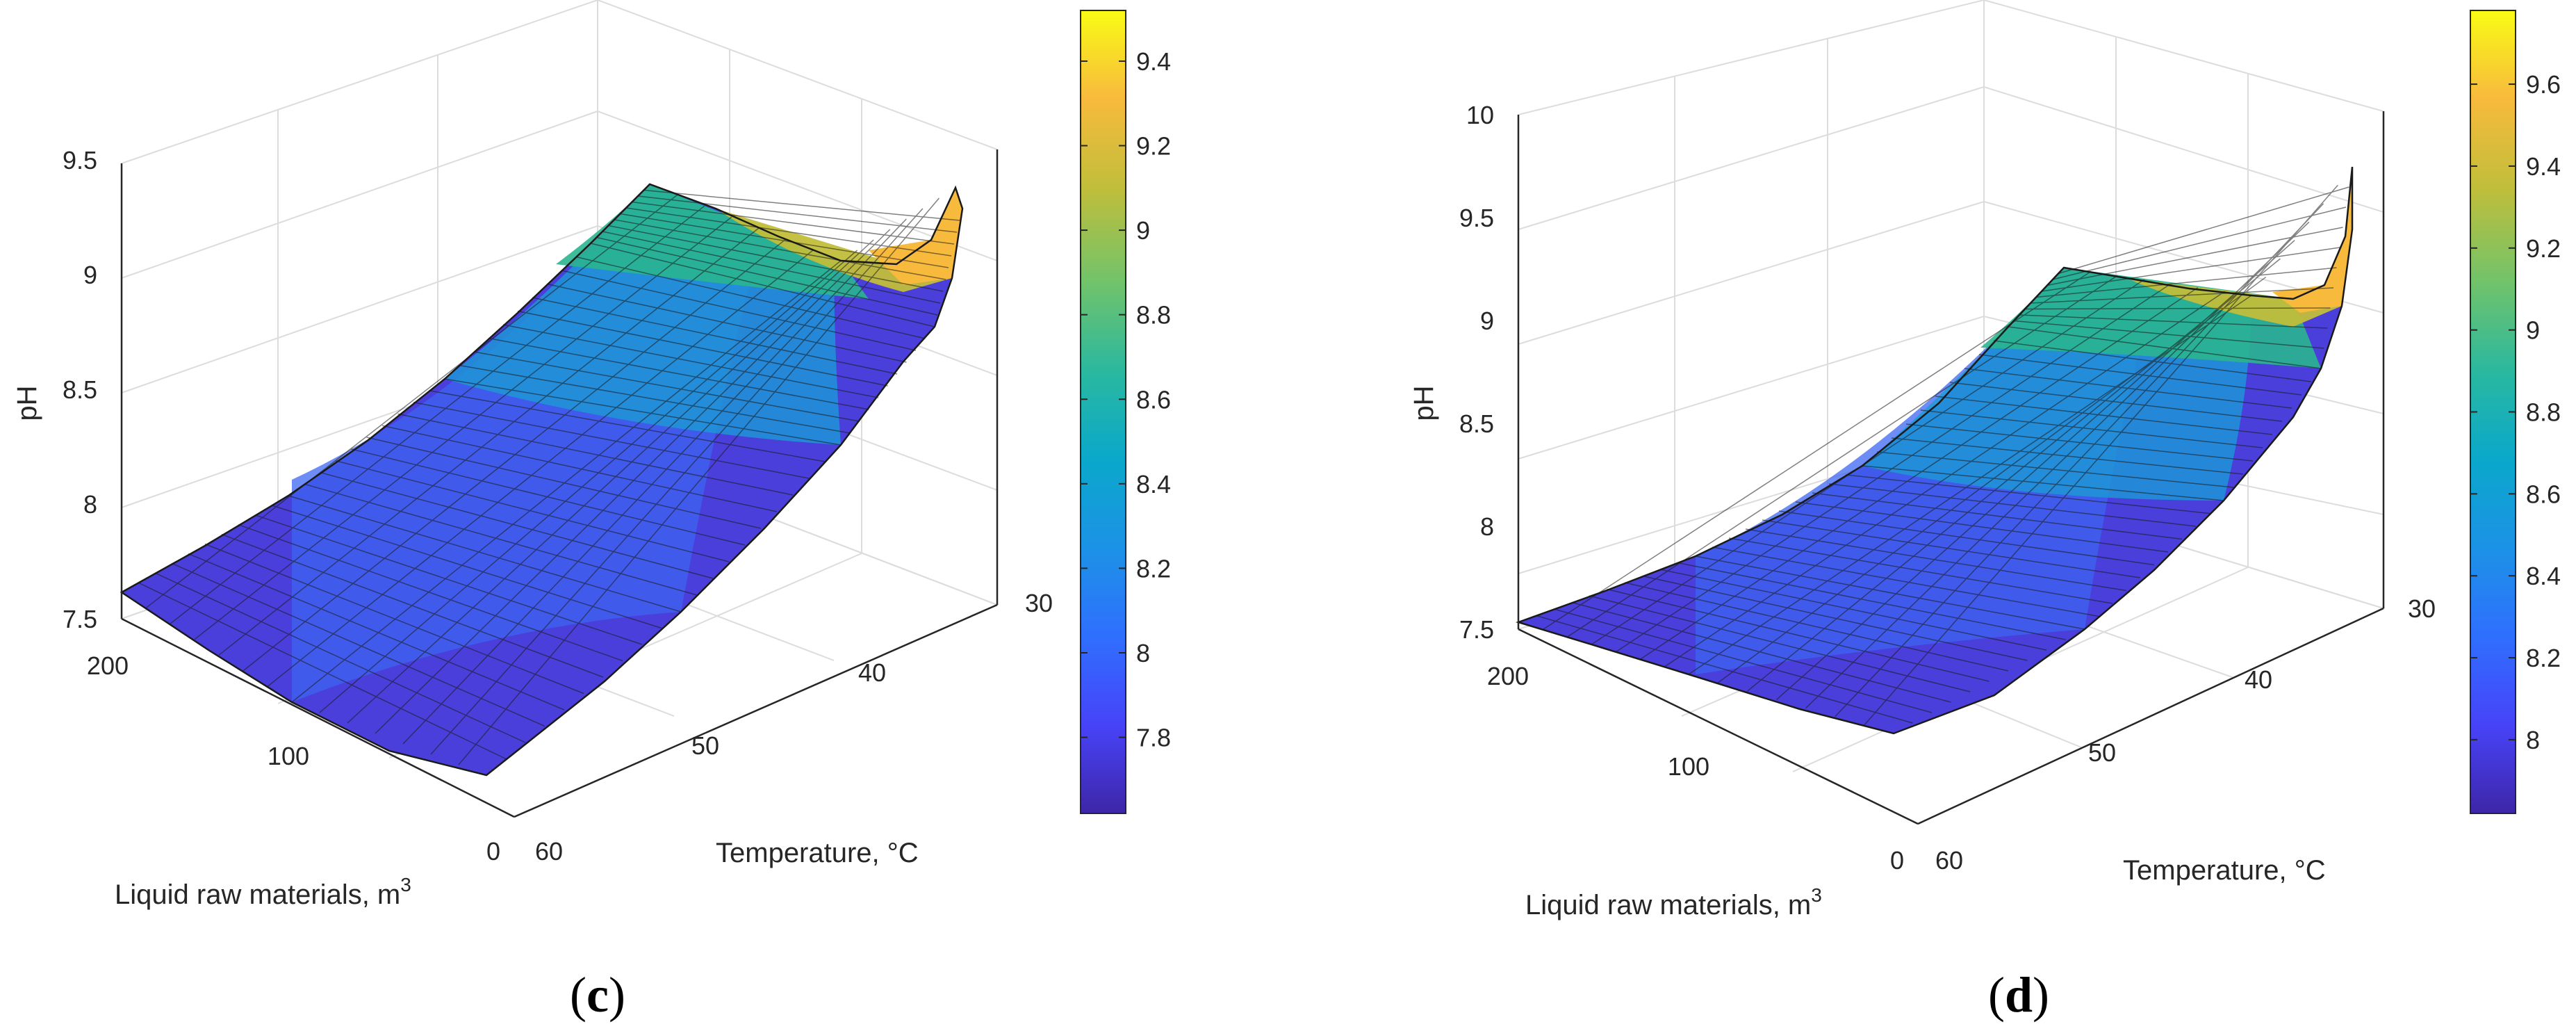 This screenshot has height=1031, width=2576. Describe the element at coordinates (2543, 413) in the screenshot. I see `panel-d-colorbar-tick-label: 8.8` at that location.